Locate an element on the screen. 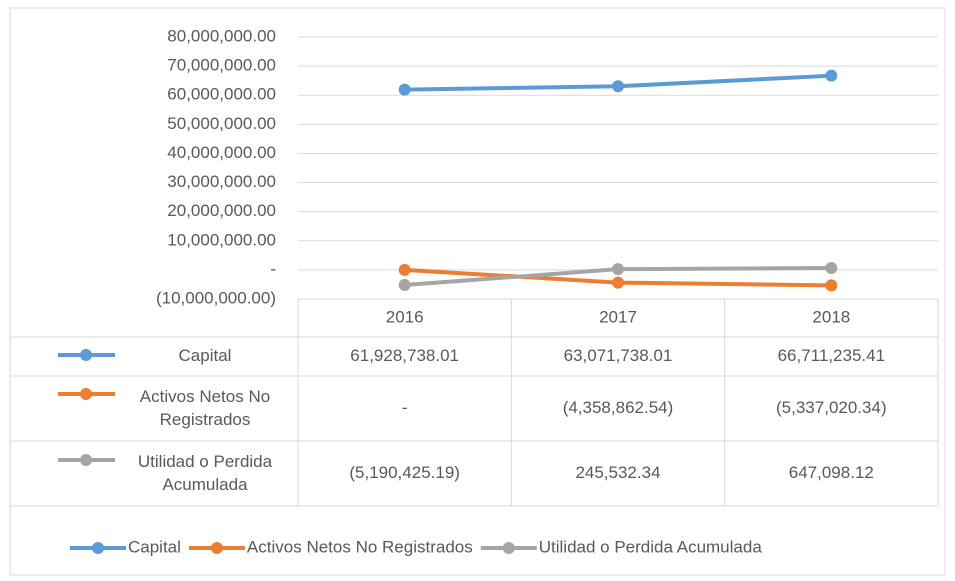 This screenshot has width=955, height=581. y-tick-label: 70,000,000.00 is located at coordinates (221, 65).